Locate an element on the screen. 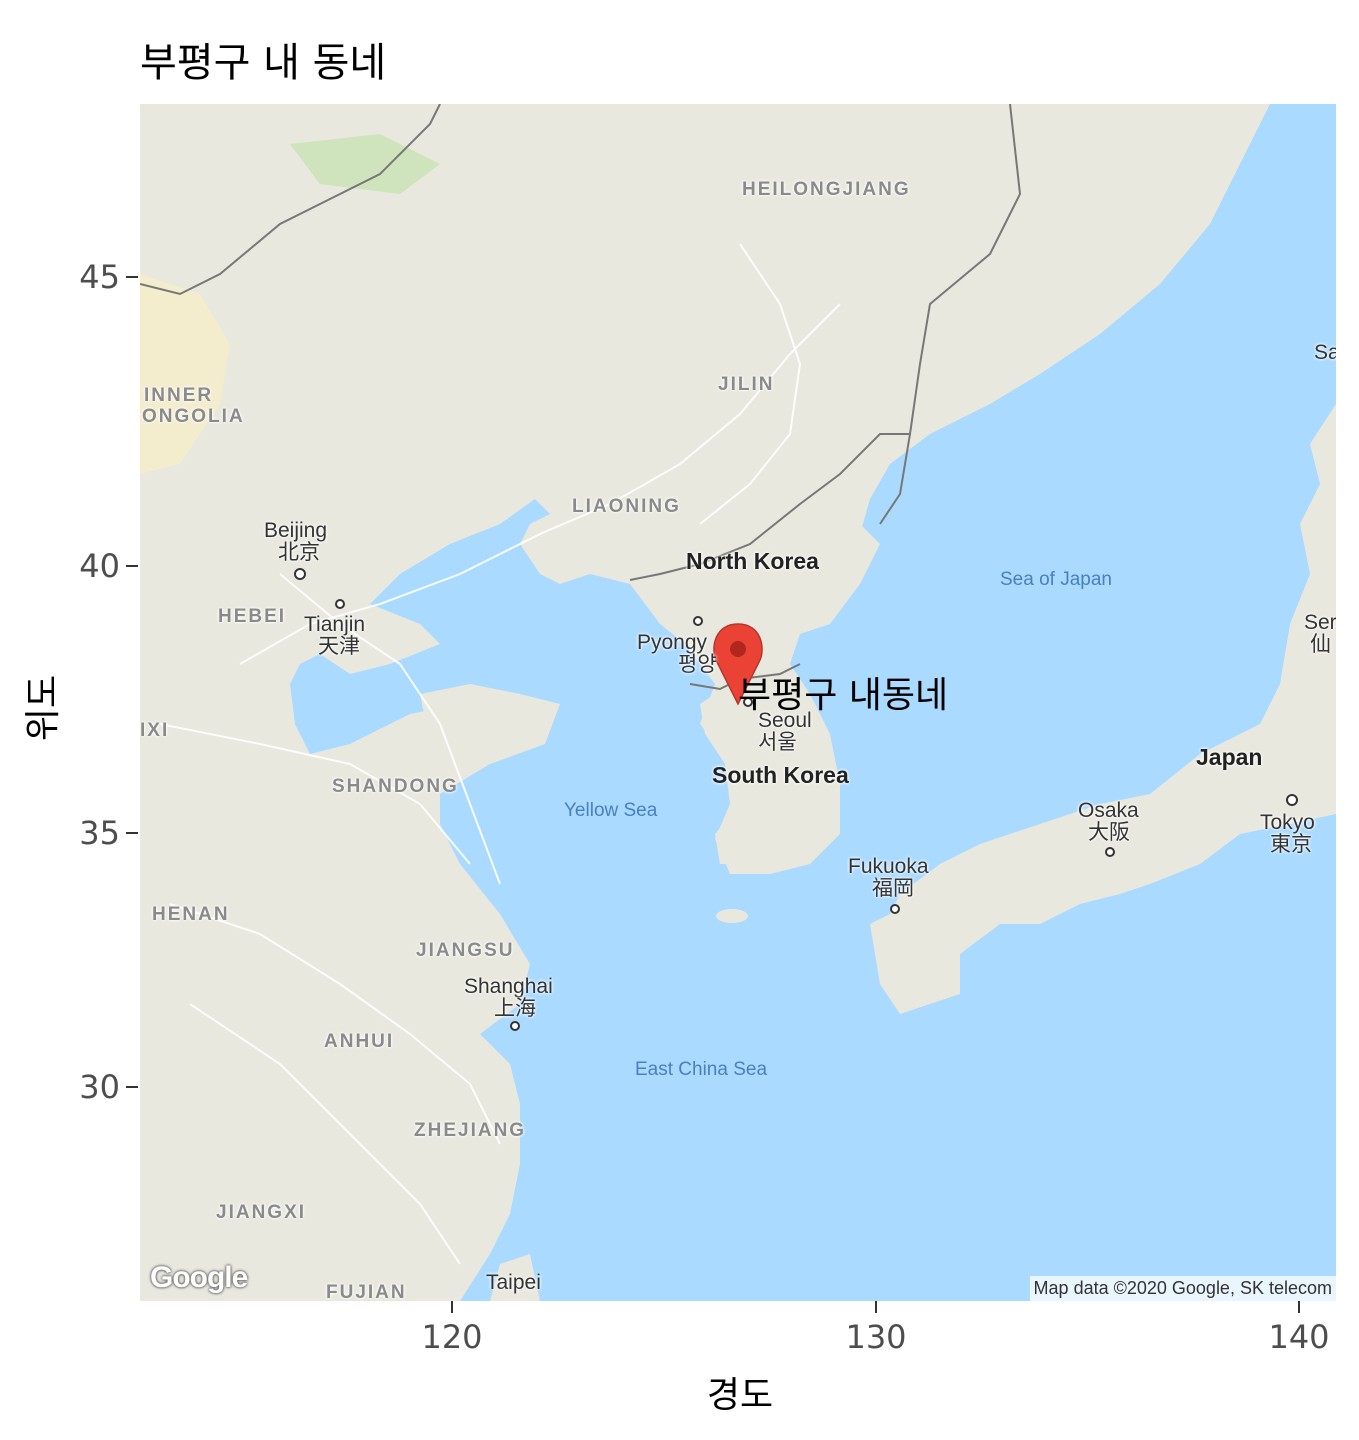 This screenshot has width=1359, height=1440. city-dot-tokyo is located at coordinates (1292, 800).